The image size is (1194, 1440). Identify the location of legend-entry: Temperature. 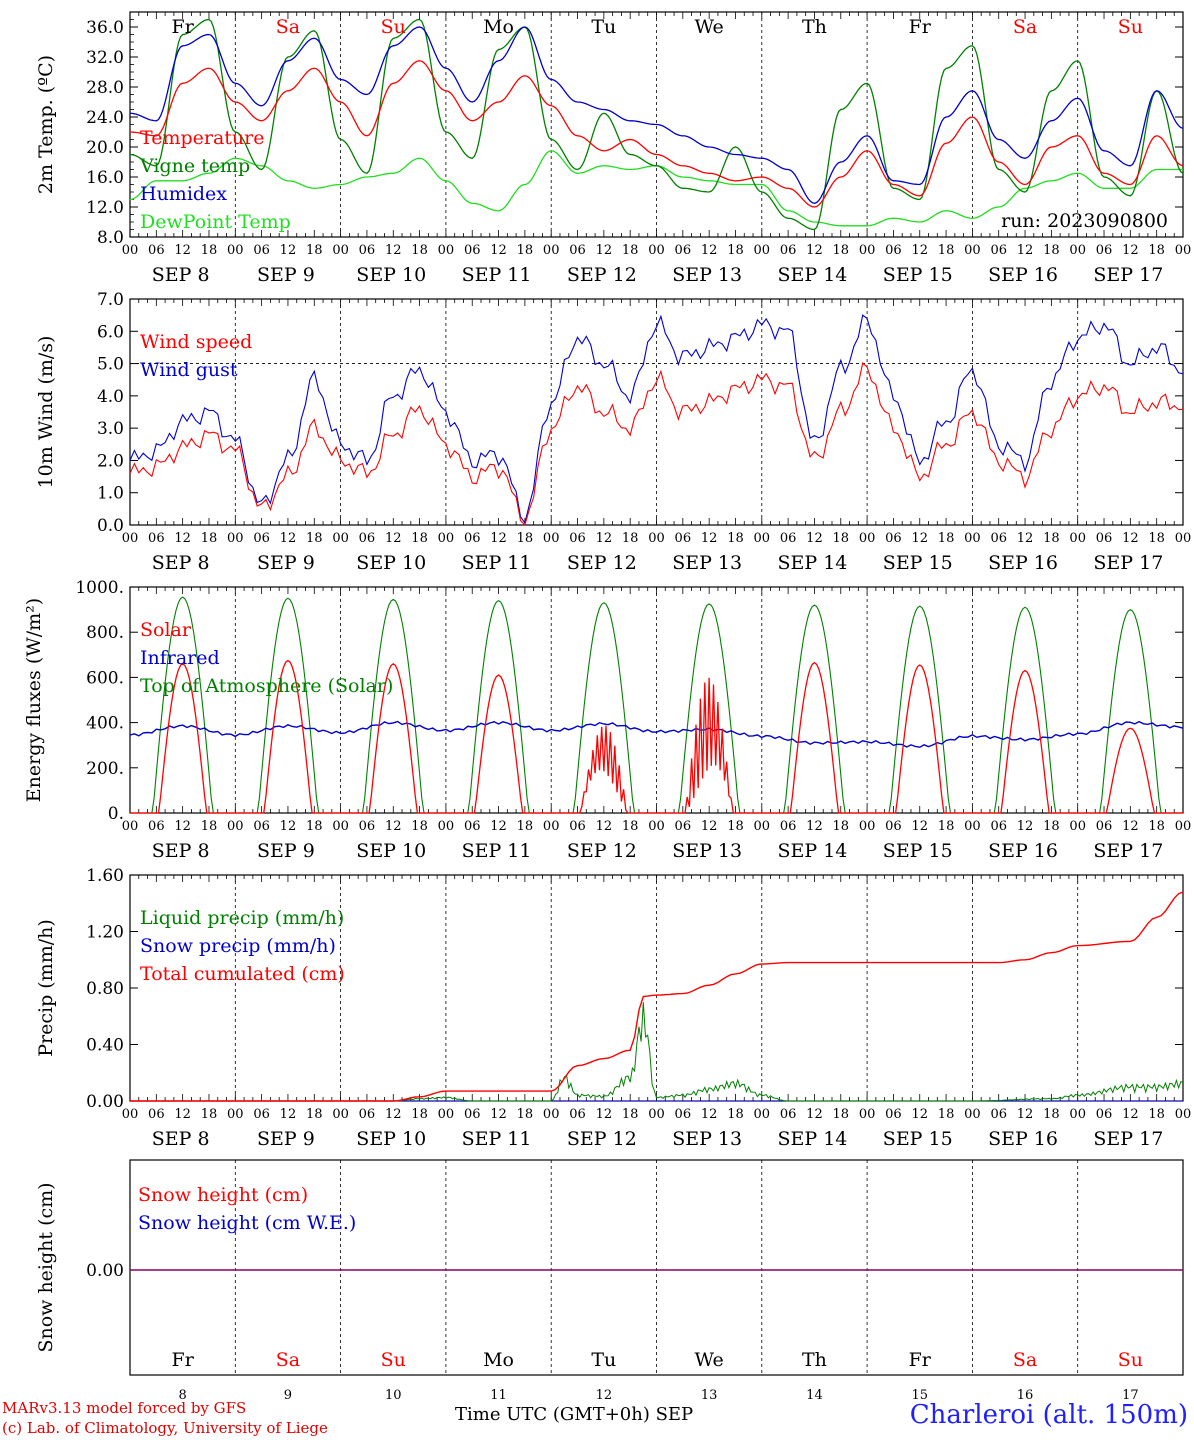
(202, 138).